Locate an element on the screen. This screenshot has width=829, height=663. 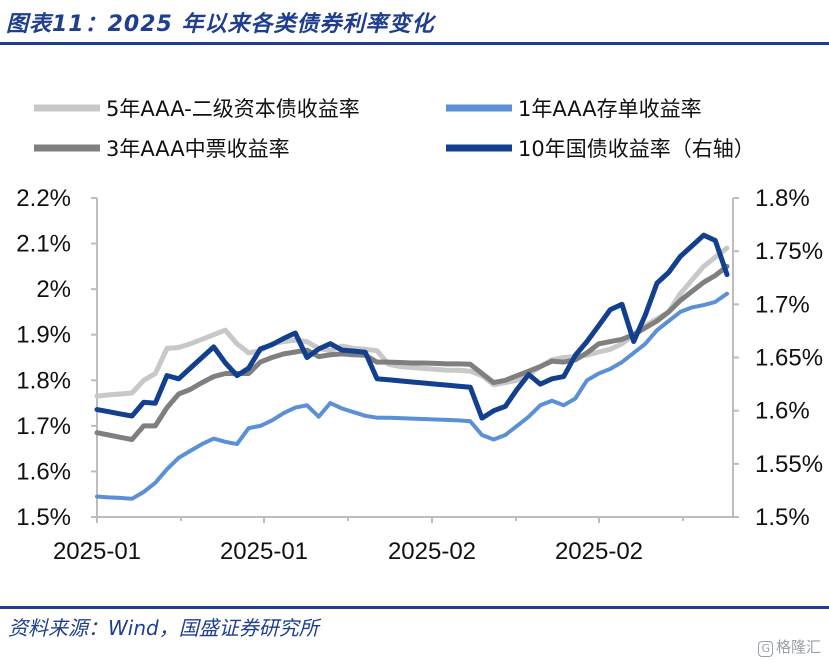
watermark: G 格隆汇 is located at coordinates (789, 646).